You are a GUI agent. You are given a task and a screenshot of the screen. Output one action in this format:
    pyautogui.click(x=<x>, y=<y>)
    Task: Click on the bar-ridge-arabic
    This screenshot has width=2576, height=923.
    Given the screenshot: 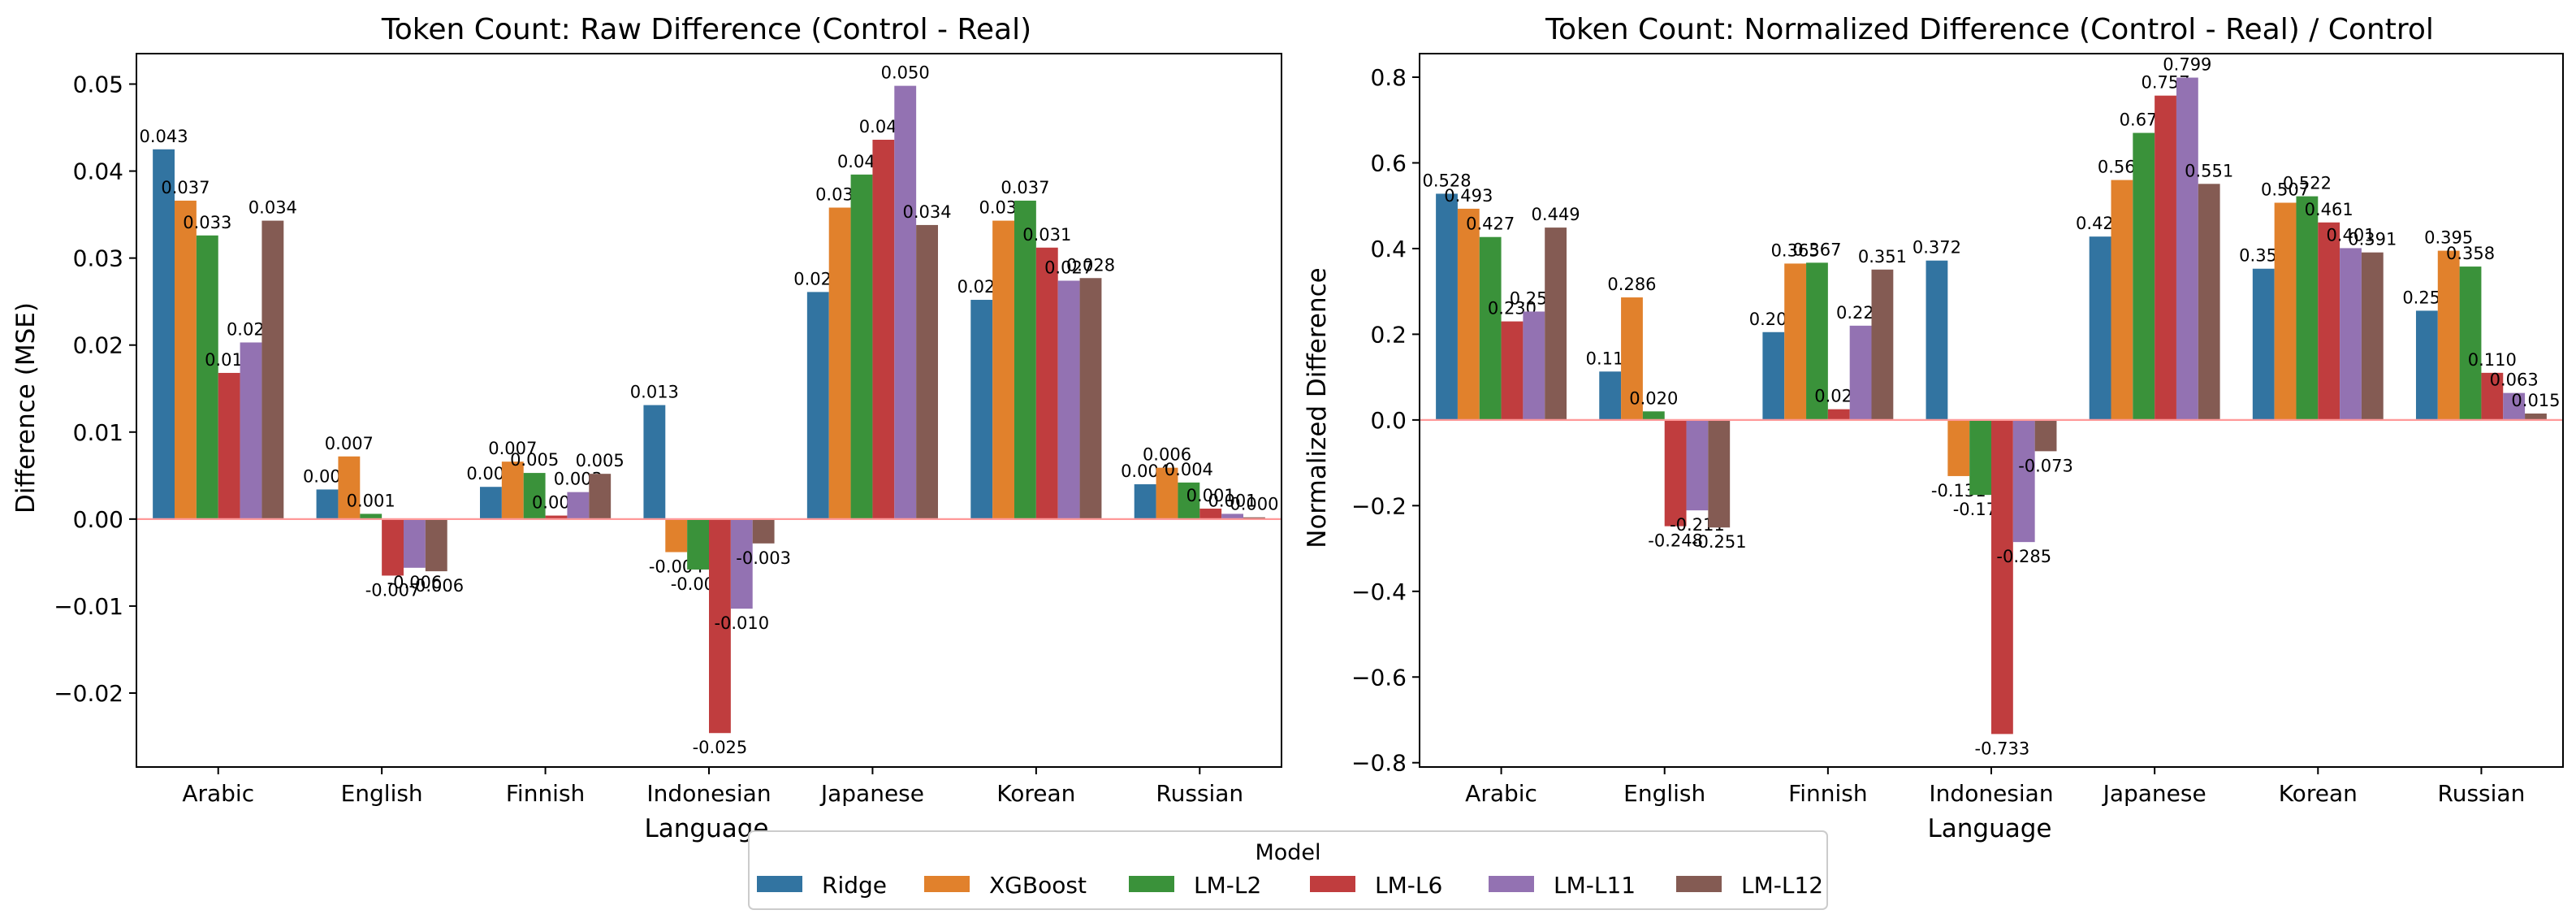 What is the action you would take?
    pyautogui.click(x=1447, y=306)
    